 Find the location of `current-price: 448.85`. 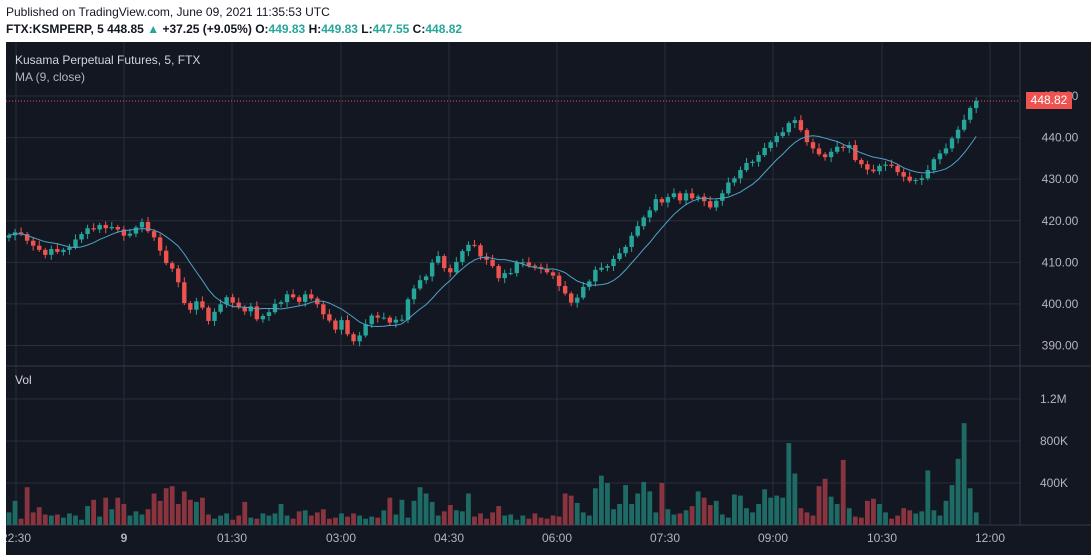

current-price: 448.85 is located at coordinates (125, 29).